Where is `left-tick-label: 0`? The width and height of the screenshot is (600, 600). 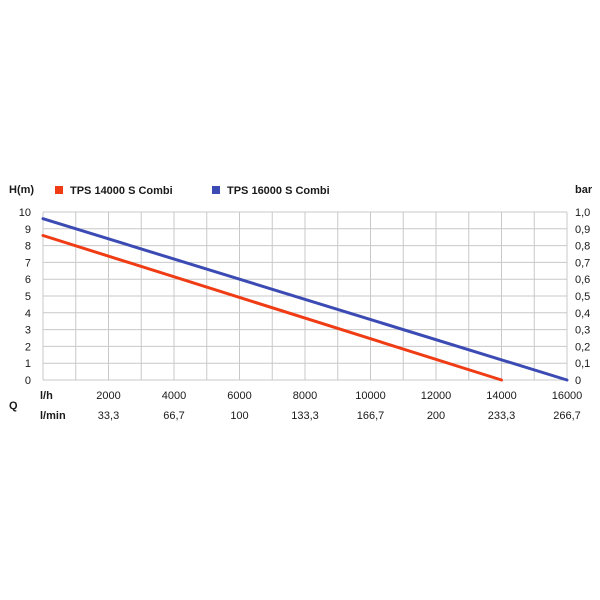
left-tick-label: 0 is located at coordinates (28, 381).